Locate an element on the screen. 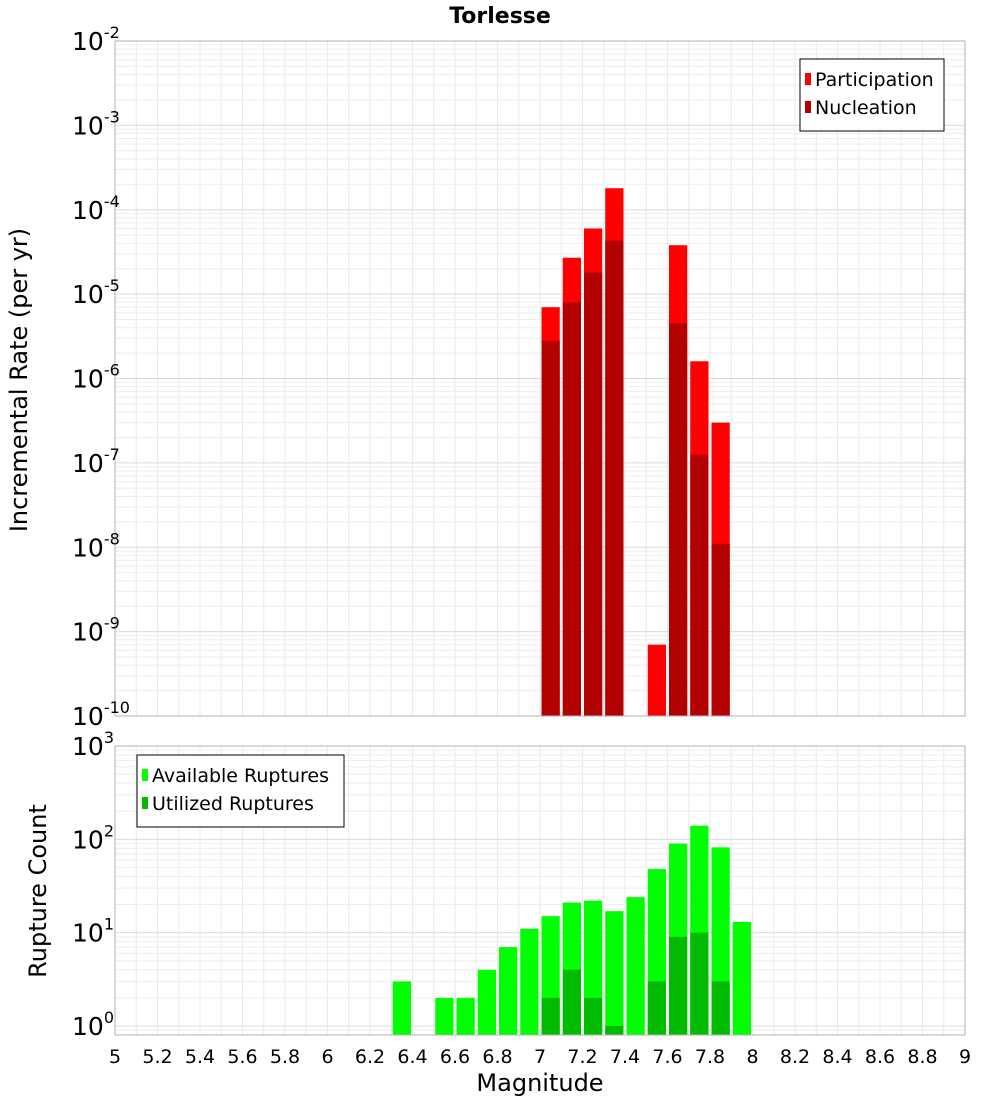 The width and height of the screenshot is (1000, 1100). y-tick-label: 10⁻⁸ is located at coordinates (96, 545).